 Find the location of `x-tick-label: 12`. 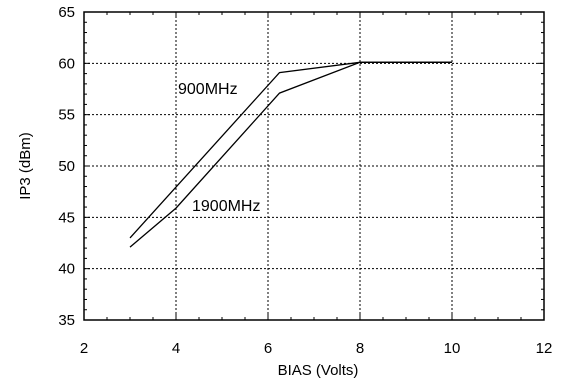

x-tick-label: 12 is located at coordinates (544, 348).